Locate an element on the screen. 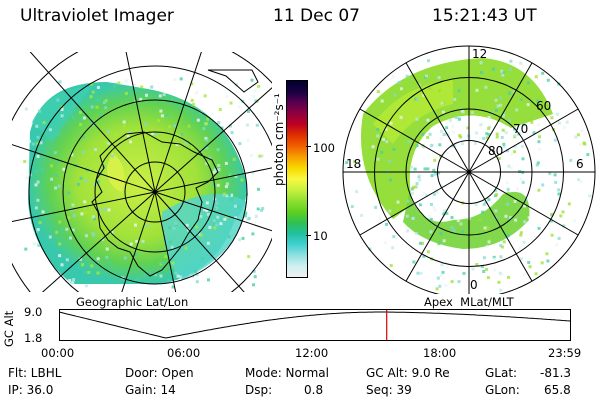 The image size is (600, 400). meridian-line is located at coordinates (213, 211).